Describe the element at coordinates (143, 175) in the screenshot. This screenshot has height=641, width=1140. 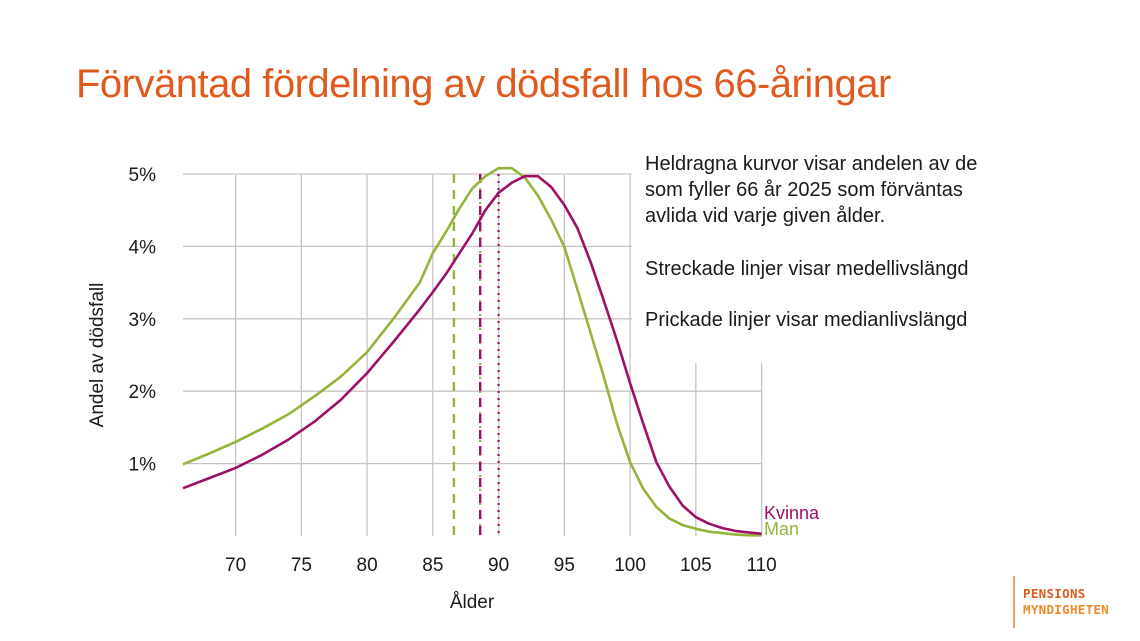
I see `y-tick-label: 5%` at that location.